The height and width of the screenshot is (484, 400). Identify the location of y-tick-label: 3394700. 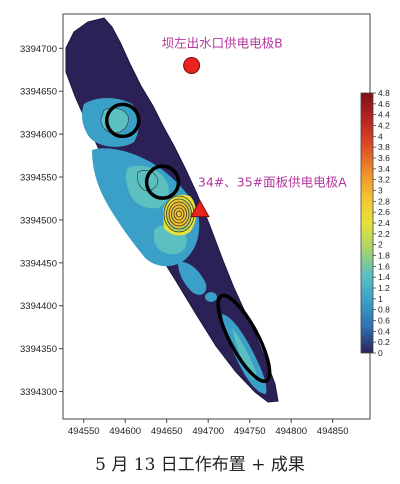
(38, 49).